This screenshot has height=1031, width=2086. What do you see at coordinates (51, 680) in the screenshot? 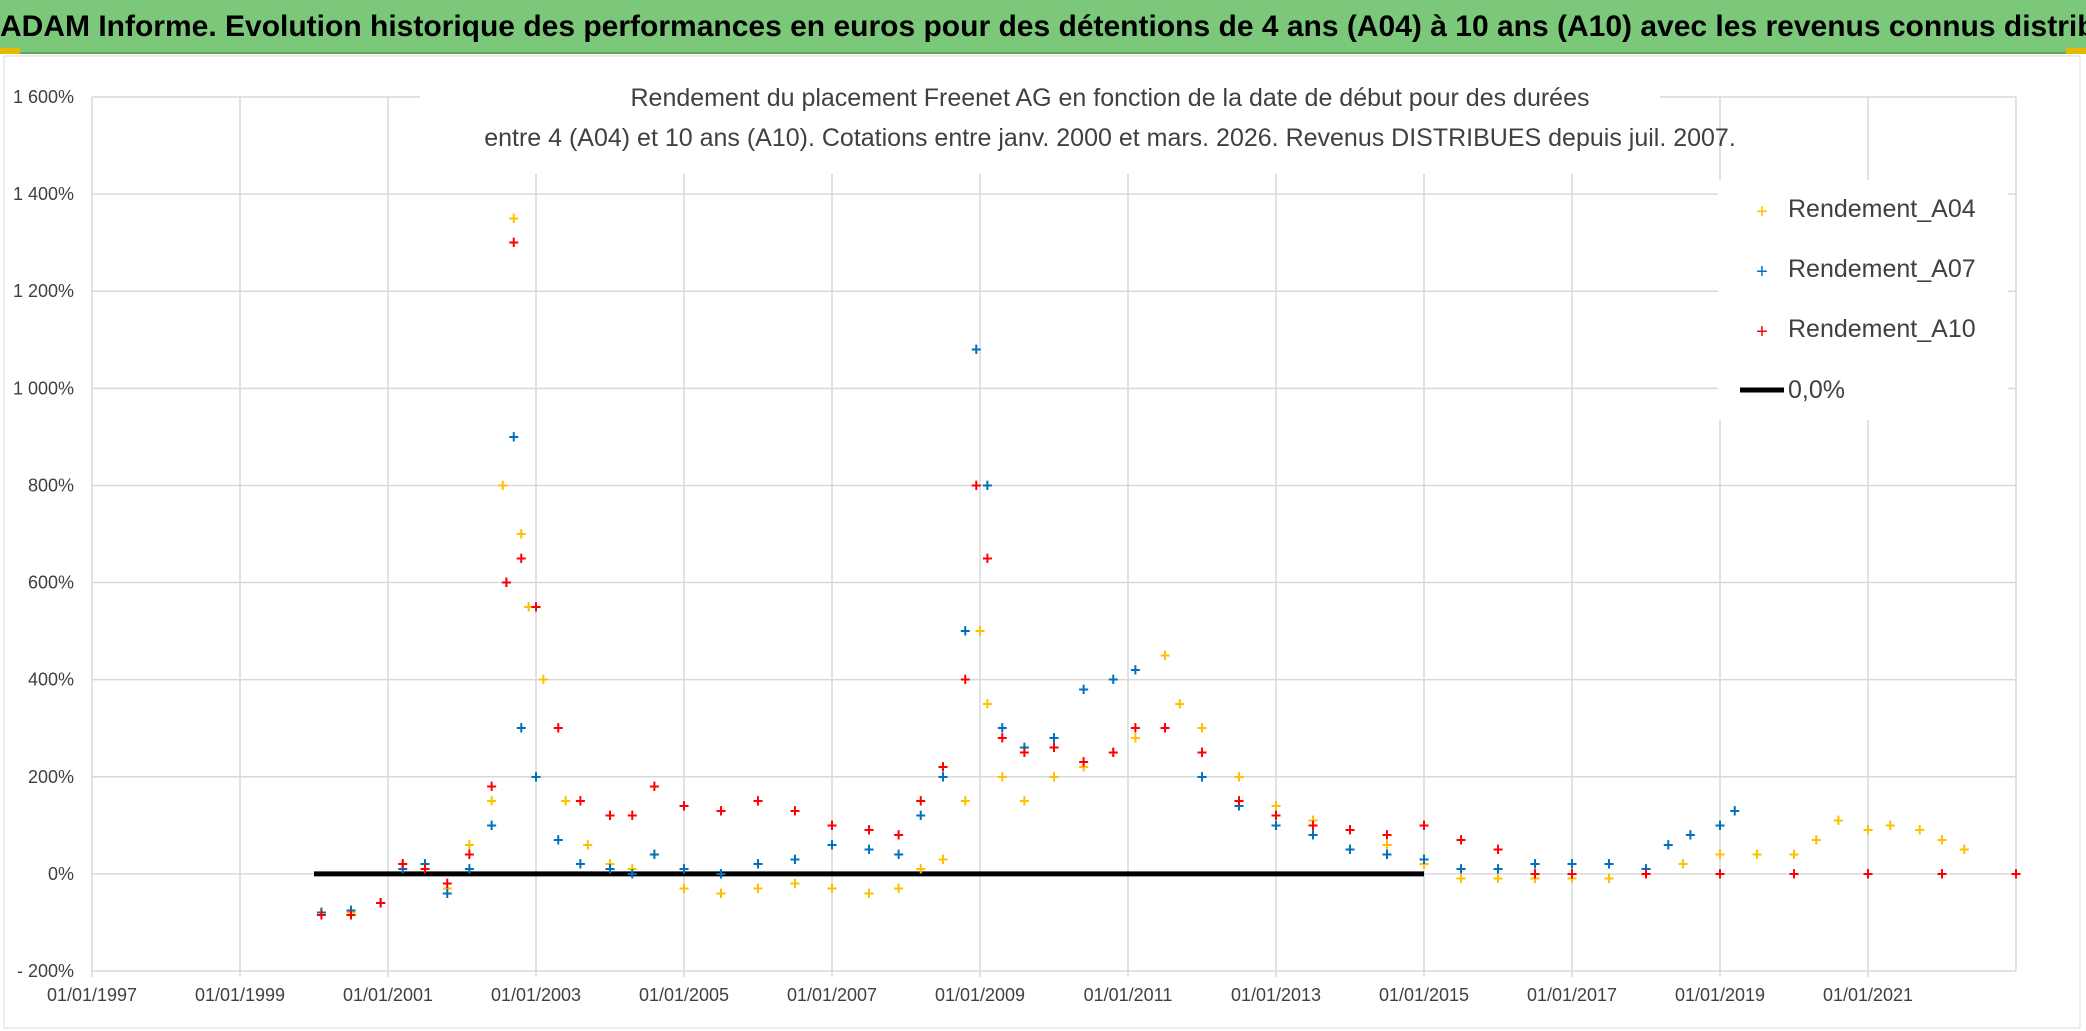
I see `y-tick-label: 400%` at bounding box center [51, 680].